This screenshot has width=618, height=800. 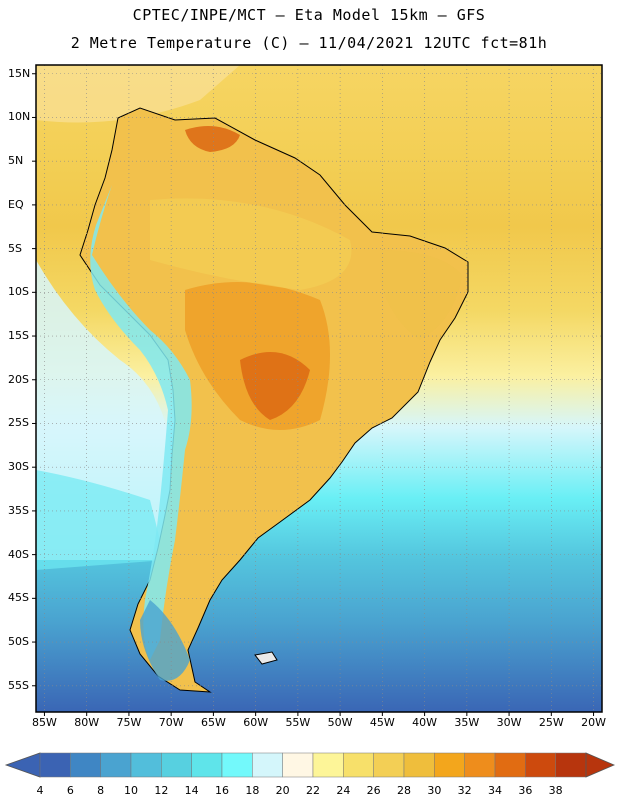 What do you see at coordinates (251, 244) in the screenshot?
I see `amazon-zone` at bounding box center [251, 244].